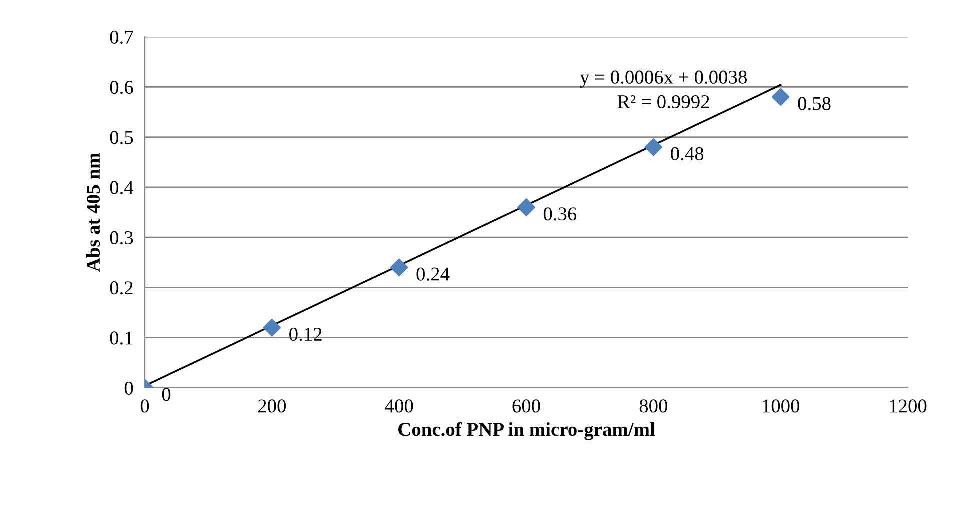 This screenshot has height=511, width=956. Describe the element at coordinates (814, 103) in the screenshot. I see `data-label: 0.58` at that location.